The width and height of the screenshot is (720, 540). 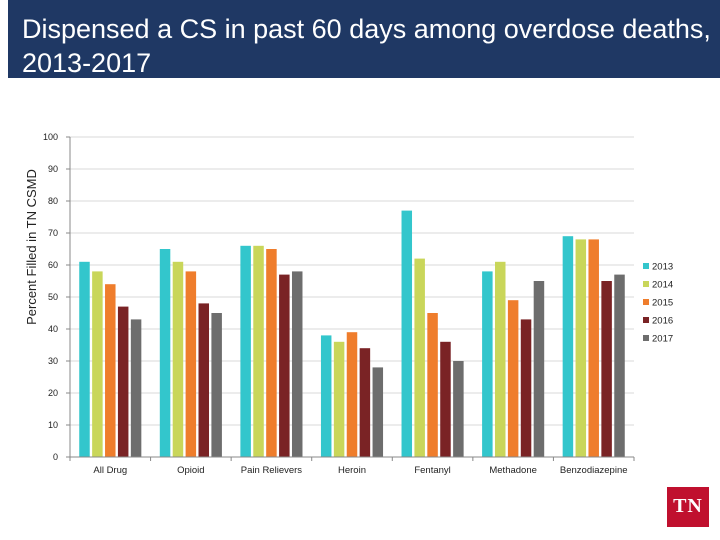 What do you see at coordinates (326, 396) in the screenshot?
I see `bar-2013-heroin` at bounding box center [326, 396].